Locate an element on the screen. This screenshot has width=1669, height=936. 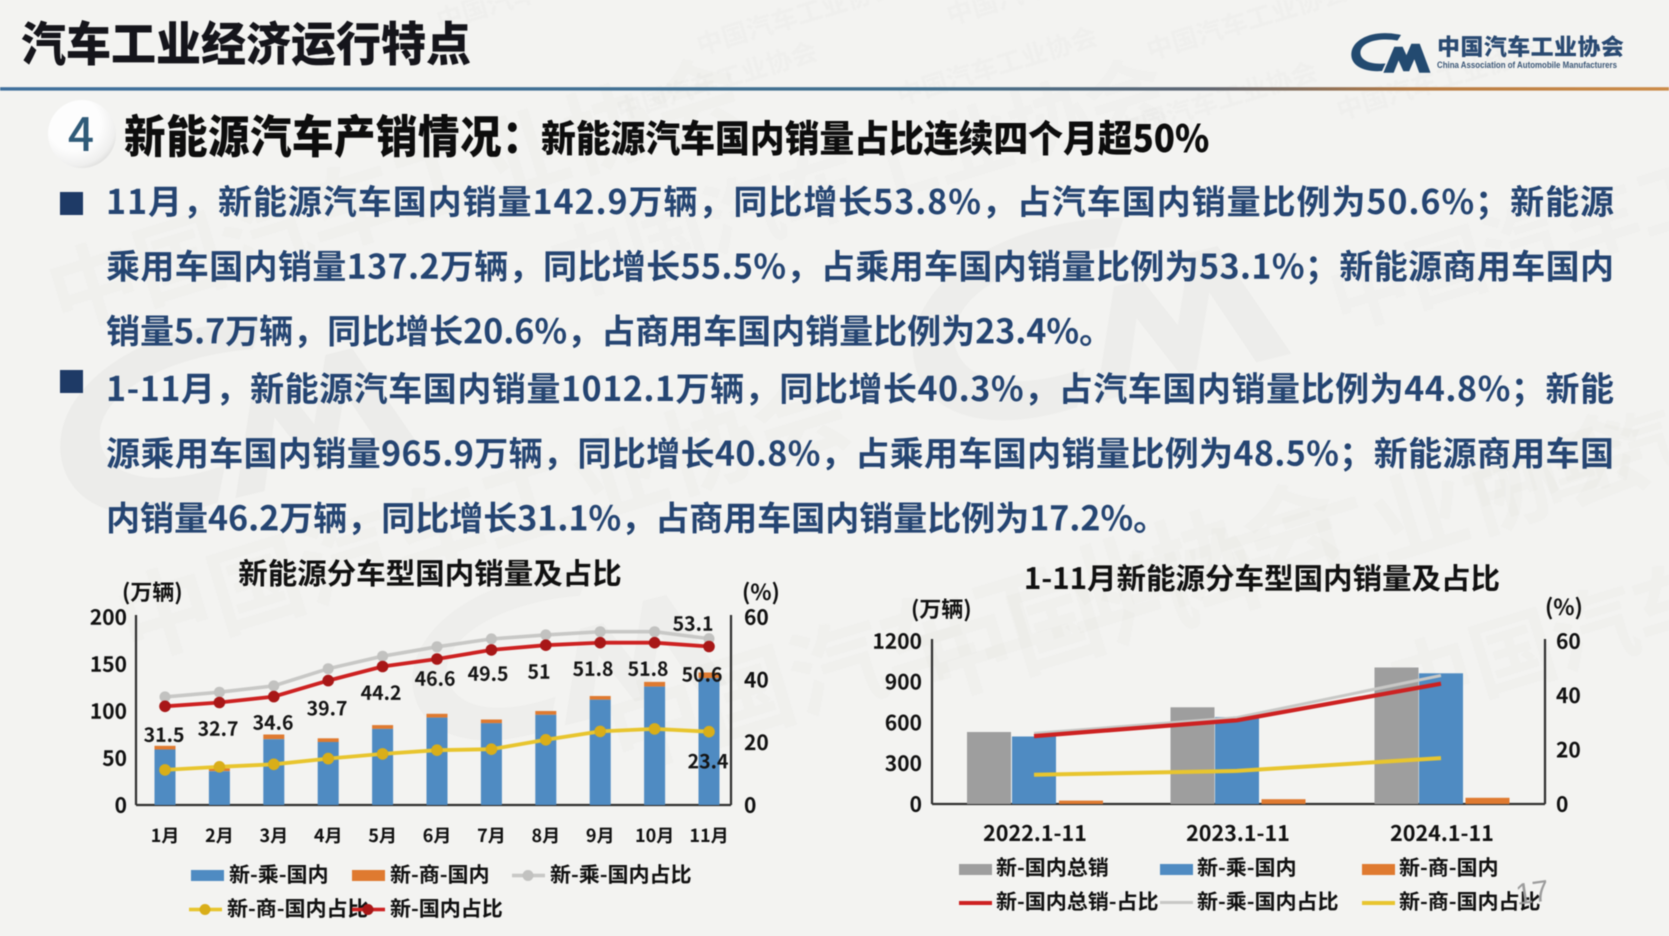
svg-text: 17 is located at coordinates (1533, 892).